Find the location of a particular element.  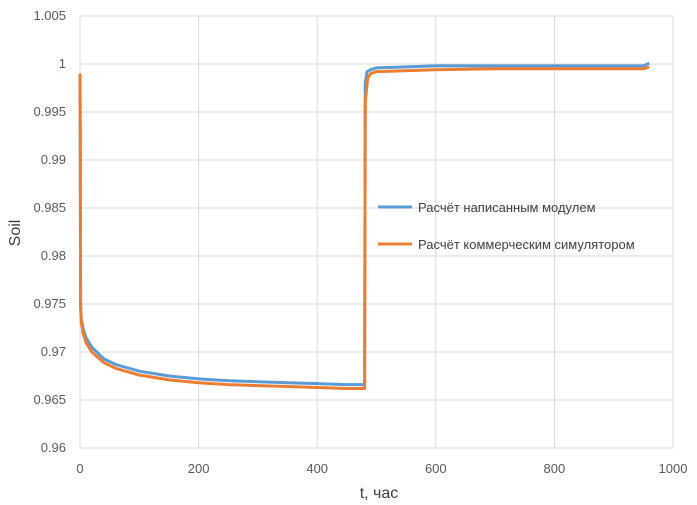

x-tick-label: 800 is located at coordinates (555, 468).